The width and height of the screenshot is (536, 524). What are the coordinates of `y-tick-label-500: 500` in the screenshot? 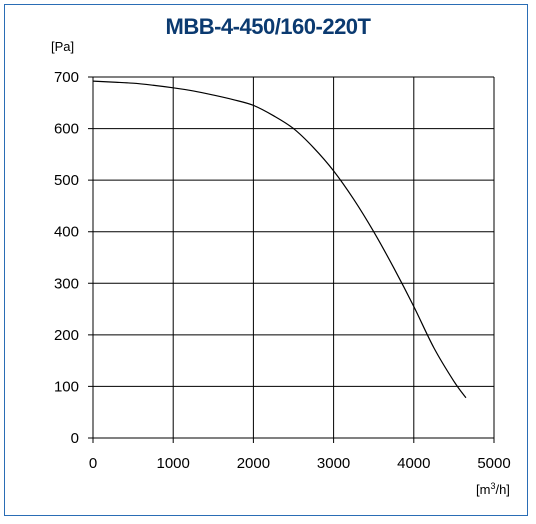 It's located at (66, 180).